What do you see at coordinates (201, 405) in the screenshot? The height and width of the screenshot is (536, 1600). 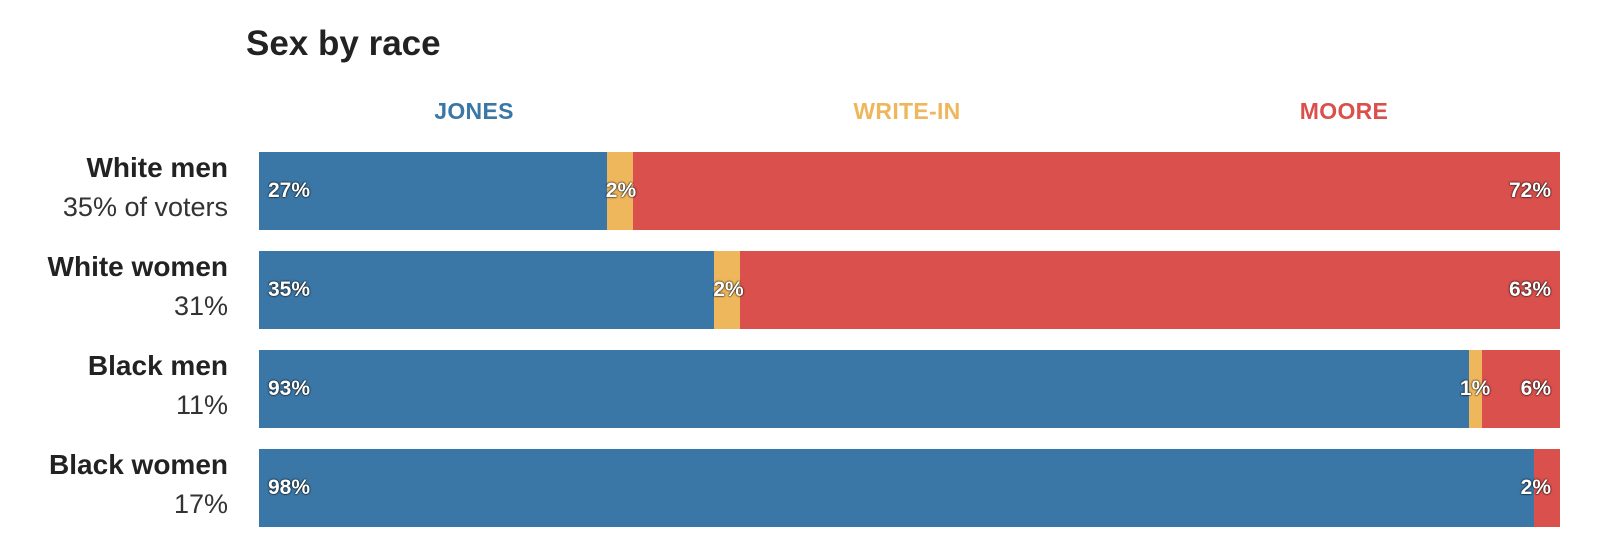 I see `row-share-label: 11%` at bounding box center [201, 405].